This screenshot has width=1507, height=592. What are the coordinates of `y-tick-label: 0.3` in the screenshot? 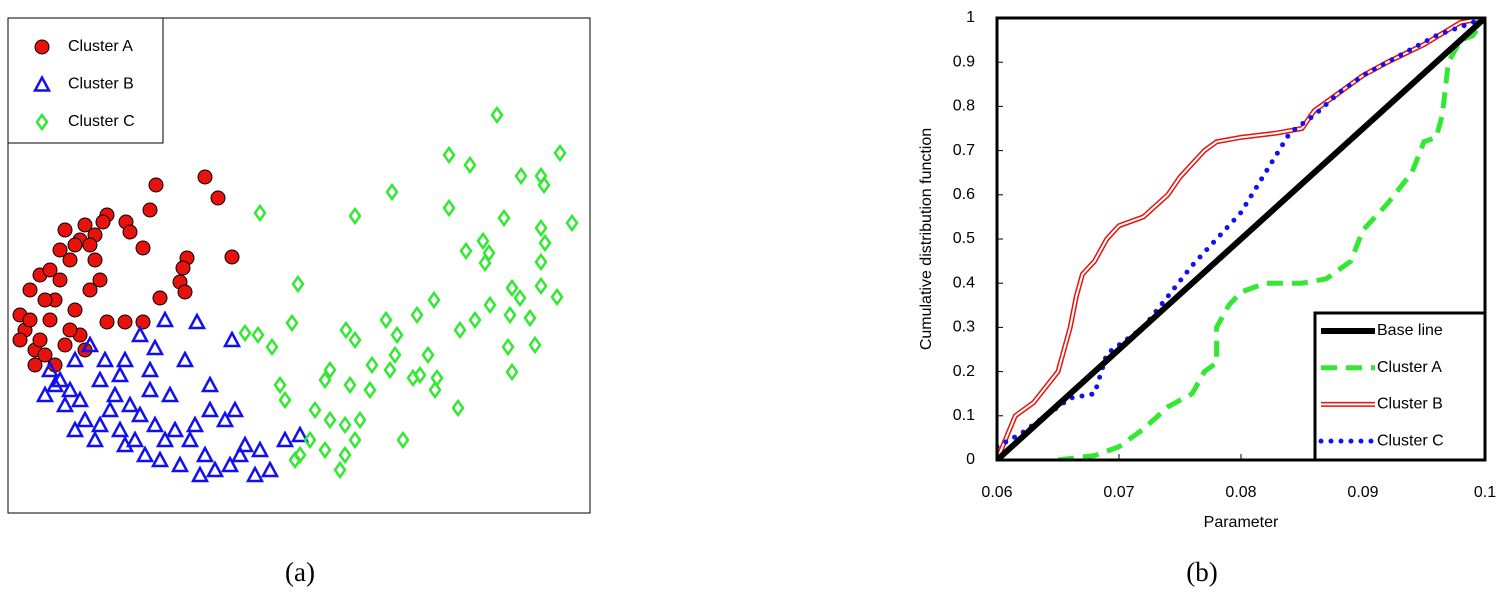 It's located at (964, 327).